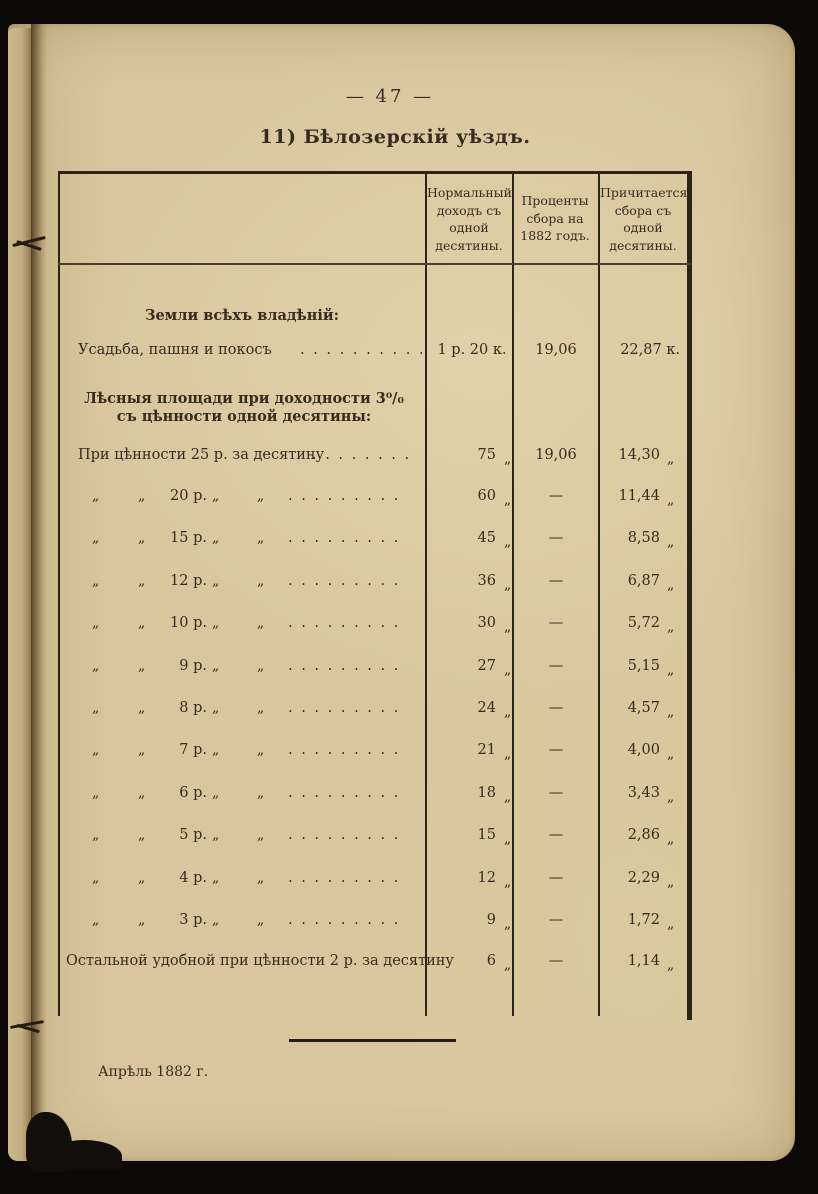 The image size is (818, 1194). What do you see at coordinates (643, 878) in the screenshot?
I see `due-value: 2,29` at bounding box center [643, 878].